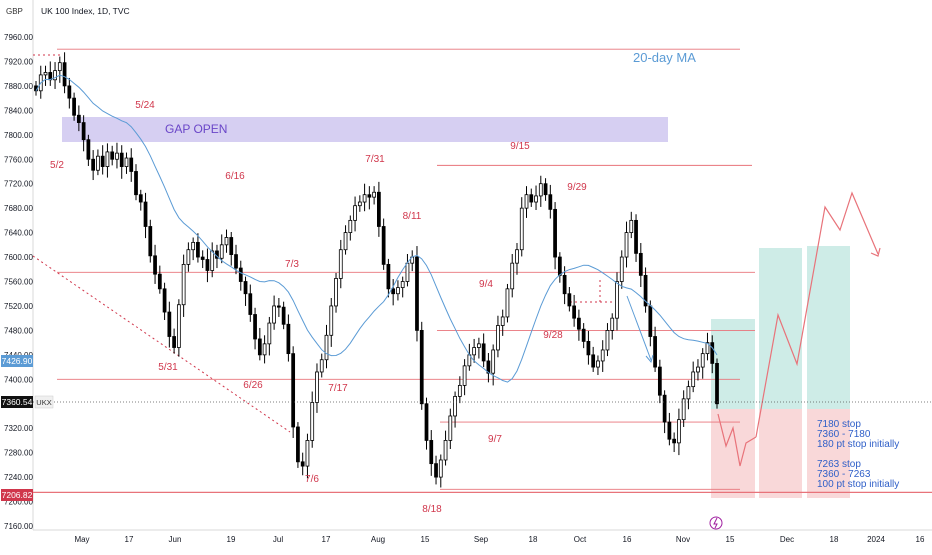  I want to click on currency-box, so click(13, 11).